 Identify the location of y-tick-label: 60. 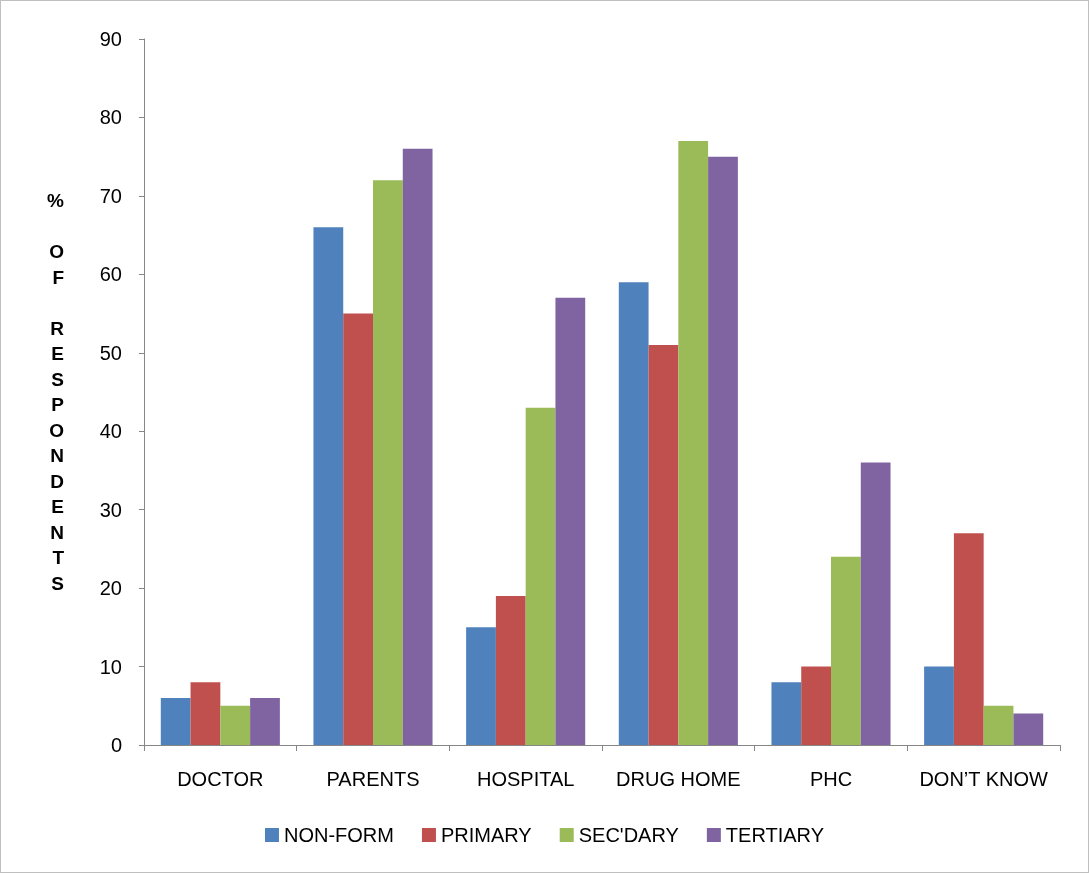
(110, 274).